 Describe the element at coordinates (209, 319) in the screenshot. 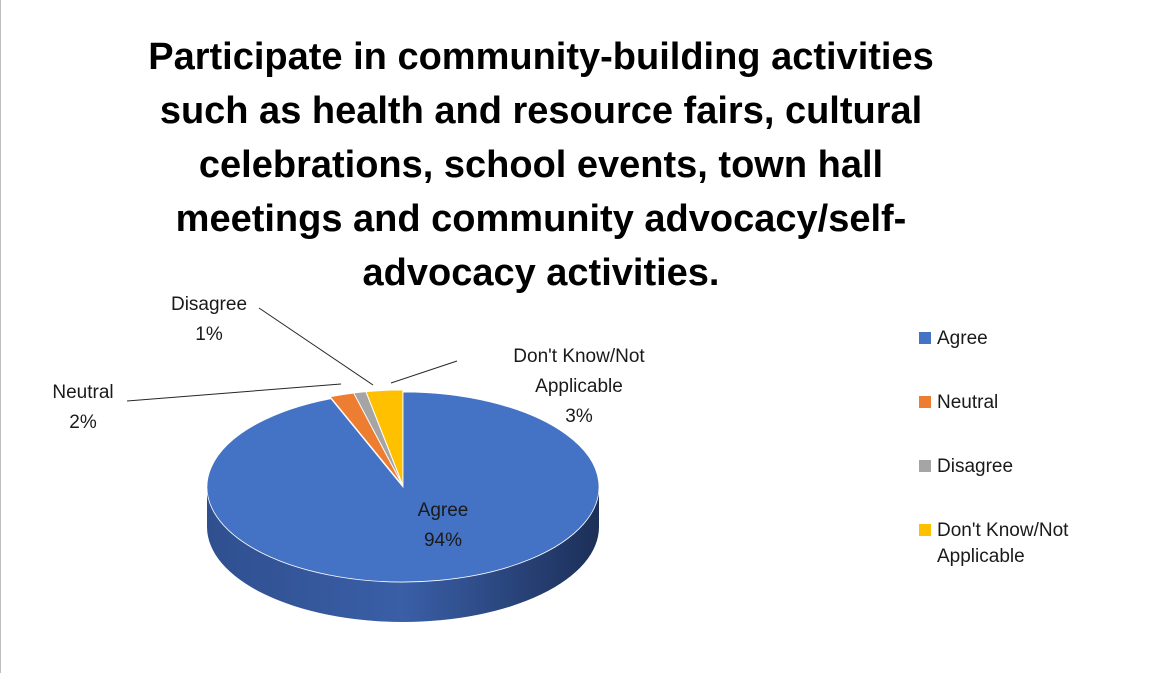

I see `data-label-disagree: Disagree 1%` at that location.